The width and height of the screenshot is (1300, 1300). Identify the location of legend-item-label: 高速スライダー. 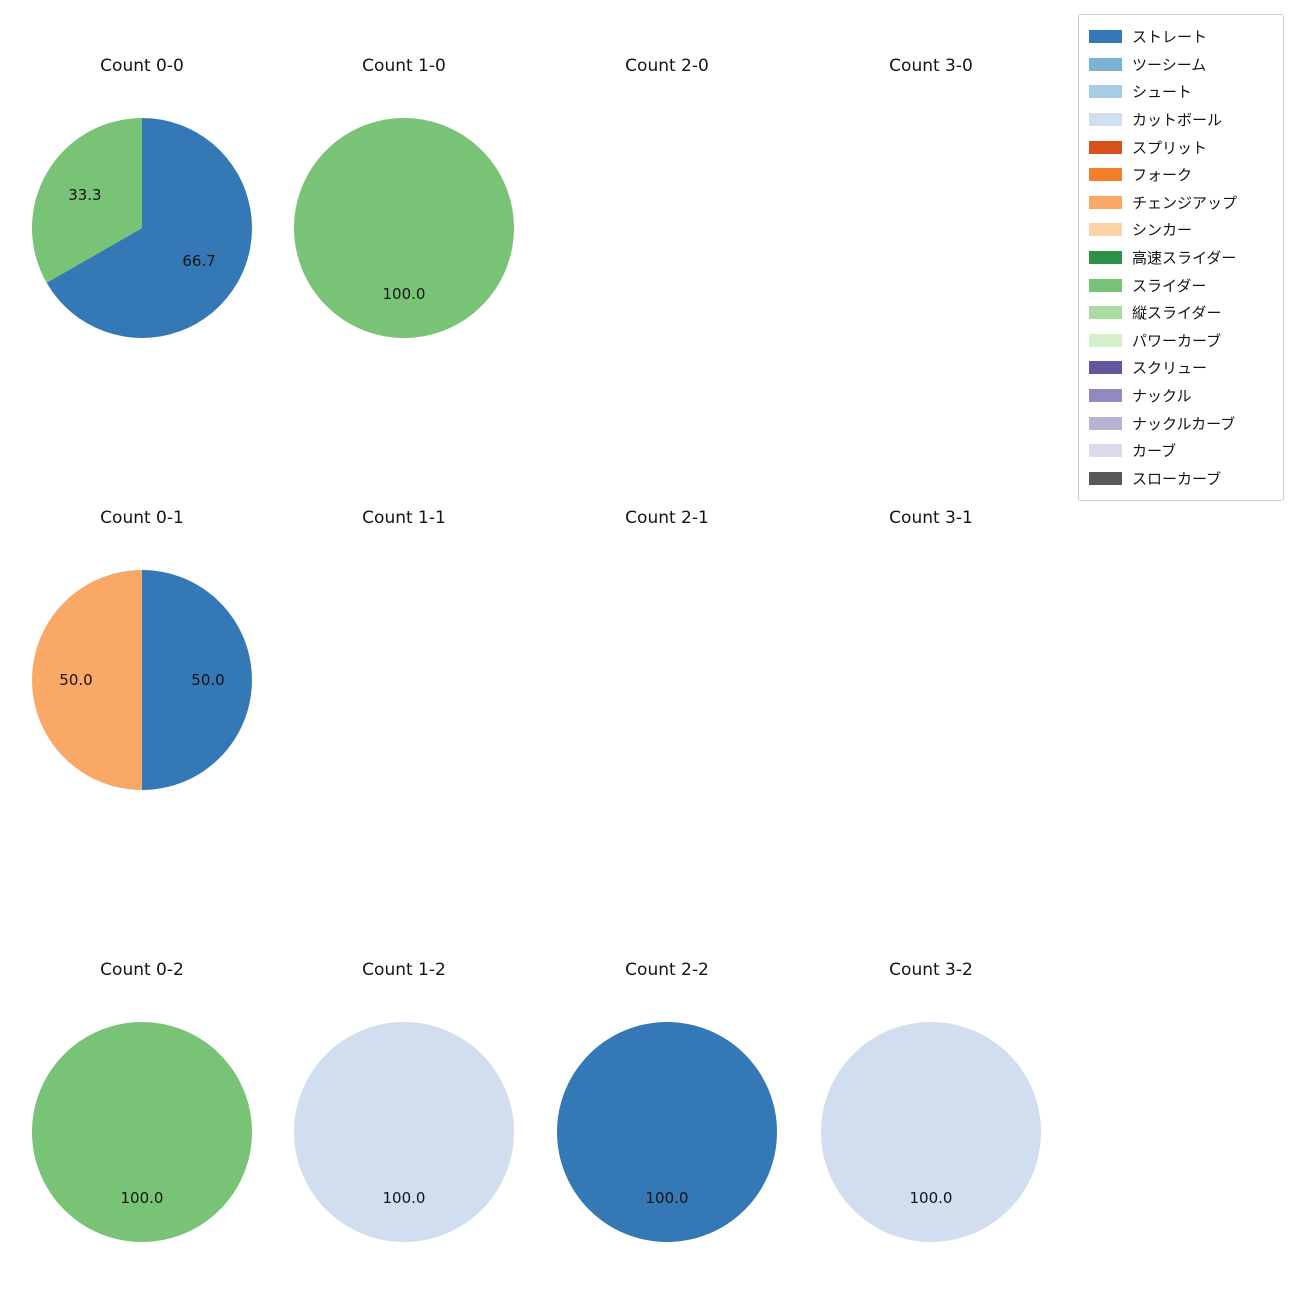
(1184, 258).